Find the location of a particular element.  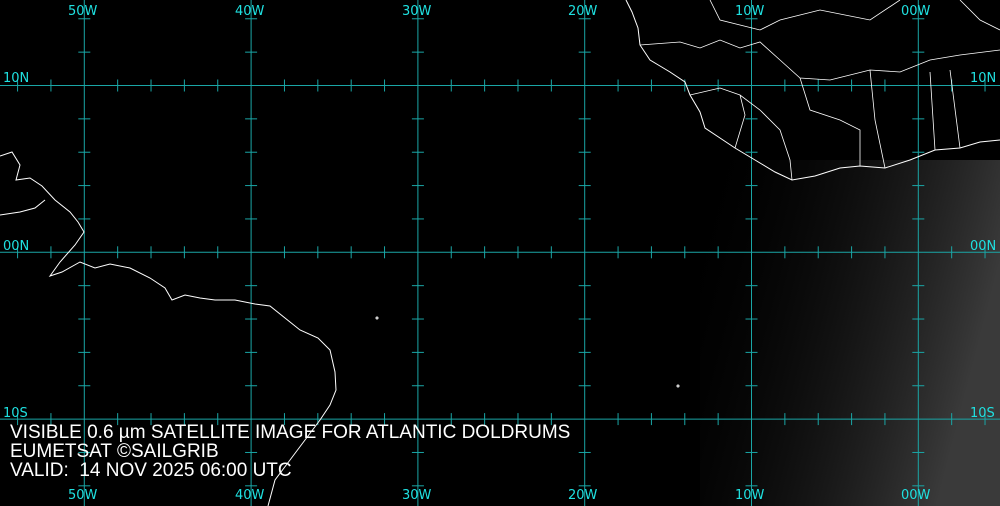

caption-credit: EUMETSAT ©SAILGRIB is located at coordinates (114, 451).